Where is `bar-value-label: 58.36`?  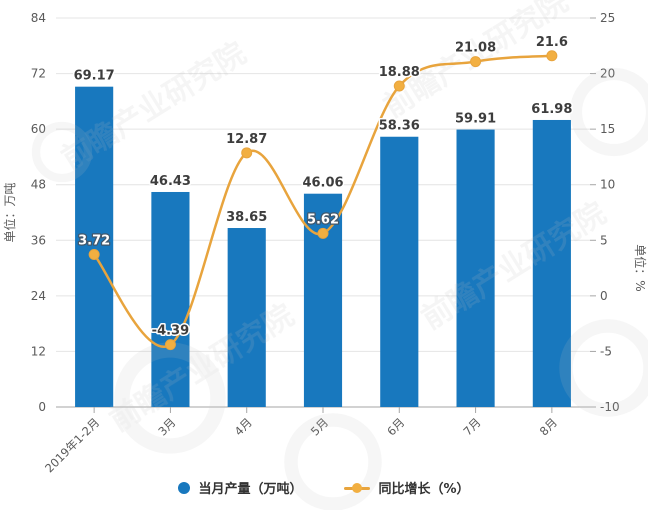 bar-value-label: 58.36 is located at coordinates (399, 126).